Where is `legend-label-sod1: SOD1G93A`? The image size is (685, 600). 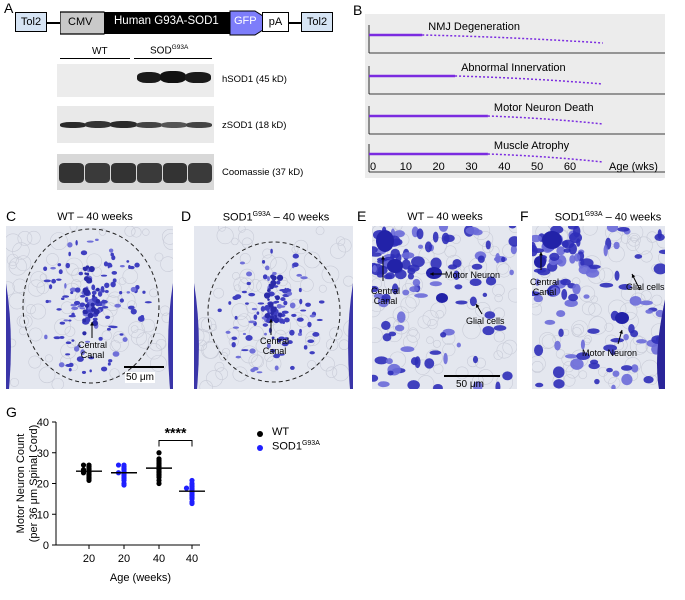 legend-label-sod1: SOD1G93A is located at coordinates (296, 446).